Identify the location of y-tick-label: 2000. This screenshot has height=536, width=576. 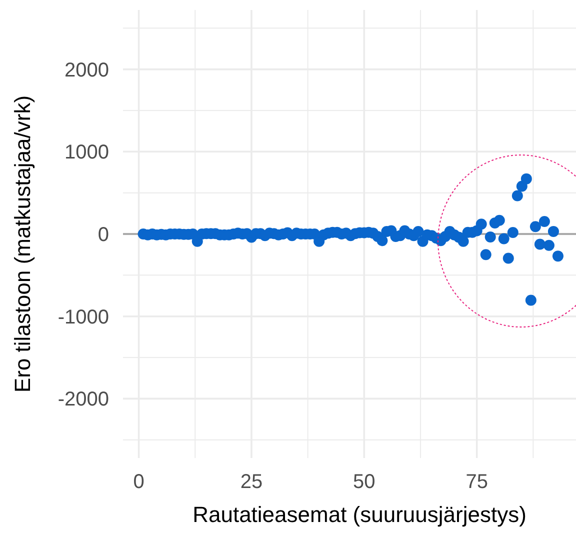
(86, 70).